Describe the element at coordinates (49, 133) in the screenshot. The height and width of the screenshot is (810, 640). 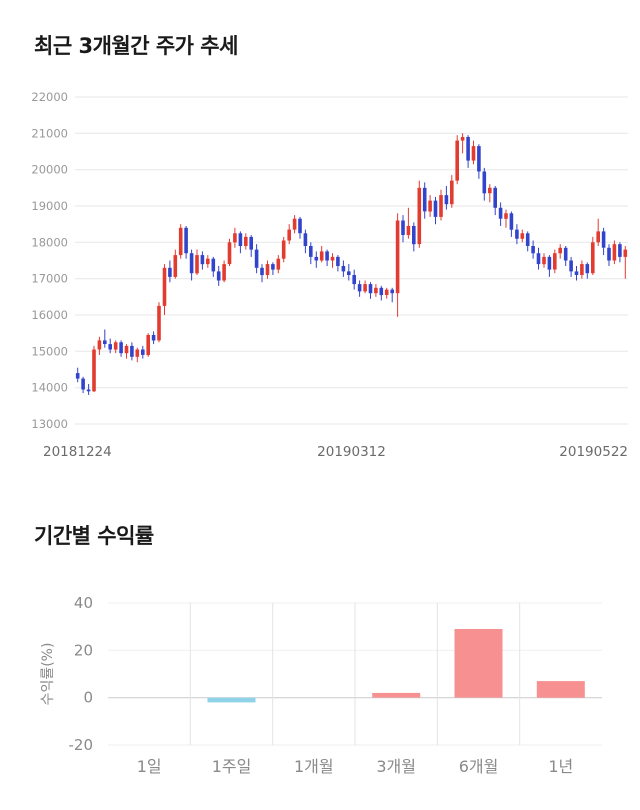
I see `y-axis-tick: 21000` at that location.